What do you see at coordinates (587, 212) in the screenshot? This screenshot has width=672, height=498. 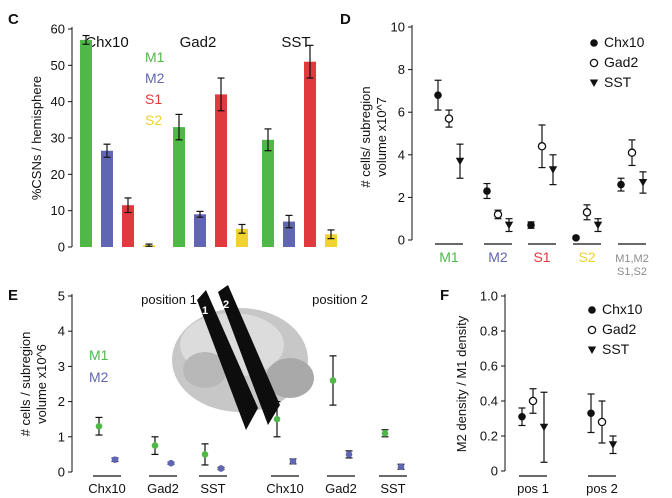 I see `marker-d-3-Gad2` at bounding box center [587, 212].